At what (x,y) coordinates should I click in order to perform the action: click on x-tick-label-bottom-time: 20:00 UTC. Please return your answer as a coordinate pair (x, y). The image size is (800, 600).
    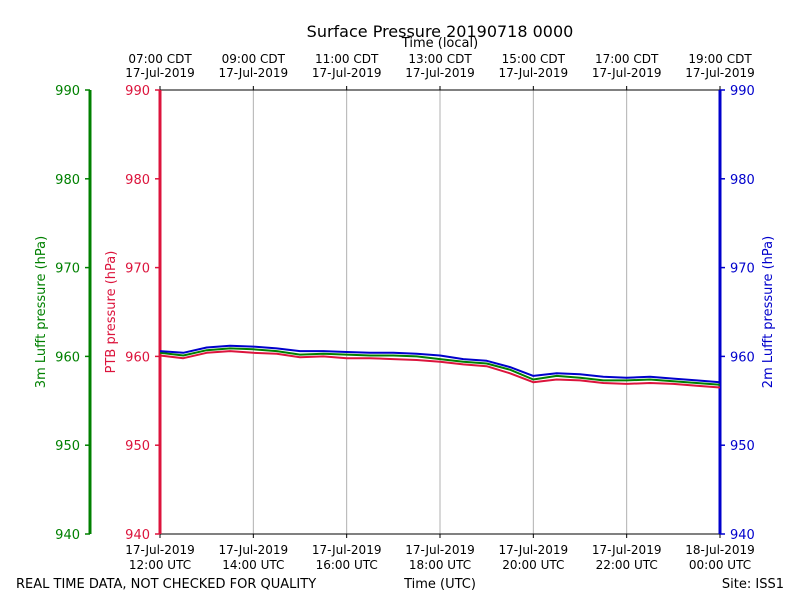
    Looking at the image, I should click on (533, 565).